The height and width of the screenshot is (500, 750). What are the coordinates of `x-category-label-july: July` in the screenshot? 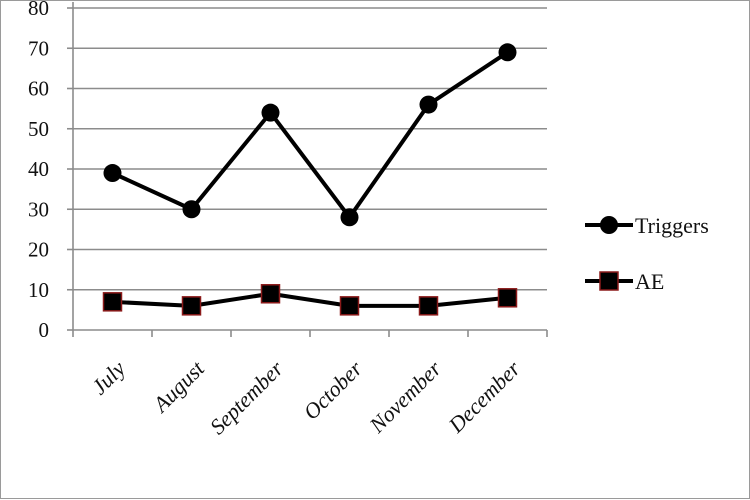 It's located at (108, 378).